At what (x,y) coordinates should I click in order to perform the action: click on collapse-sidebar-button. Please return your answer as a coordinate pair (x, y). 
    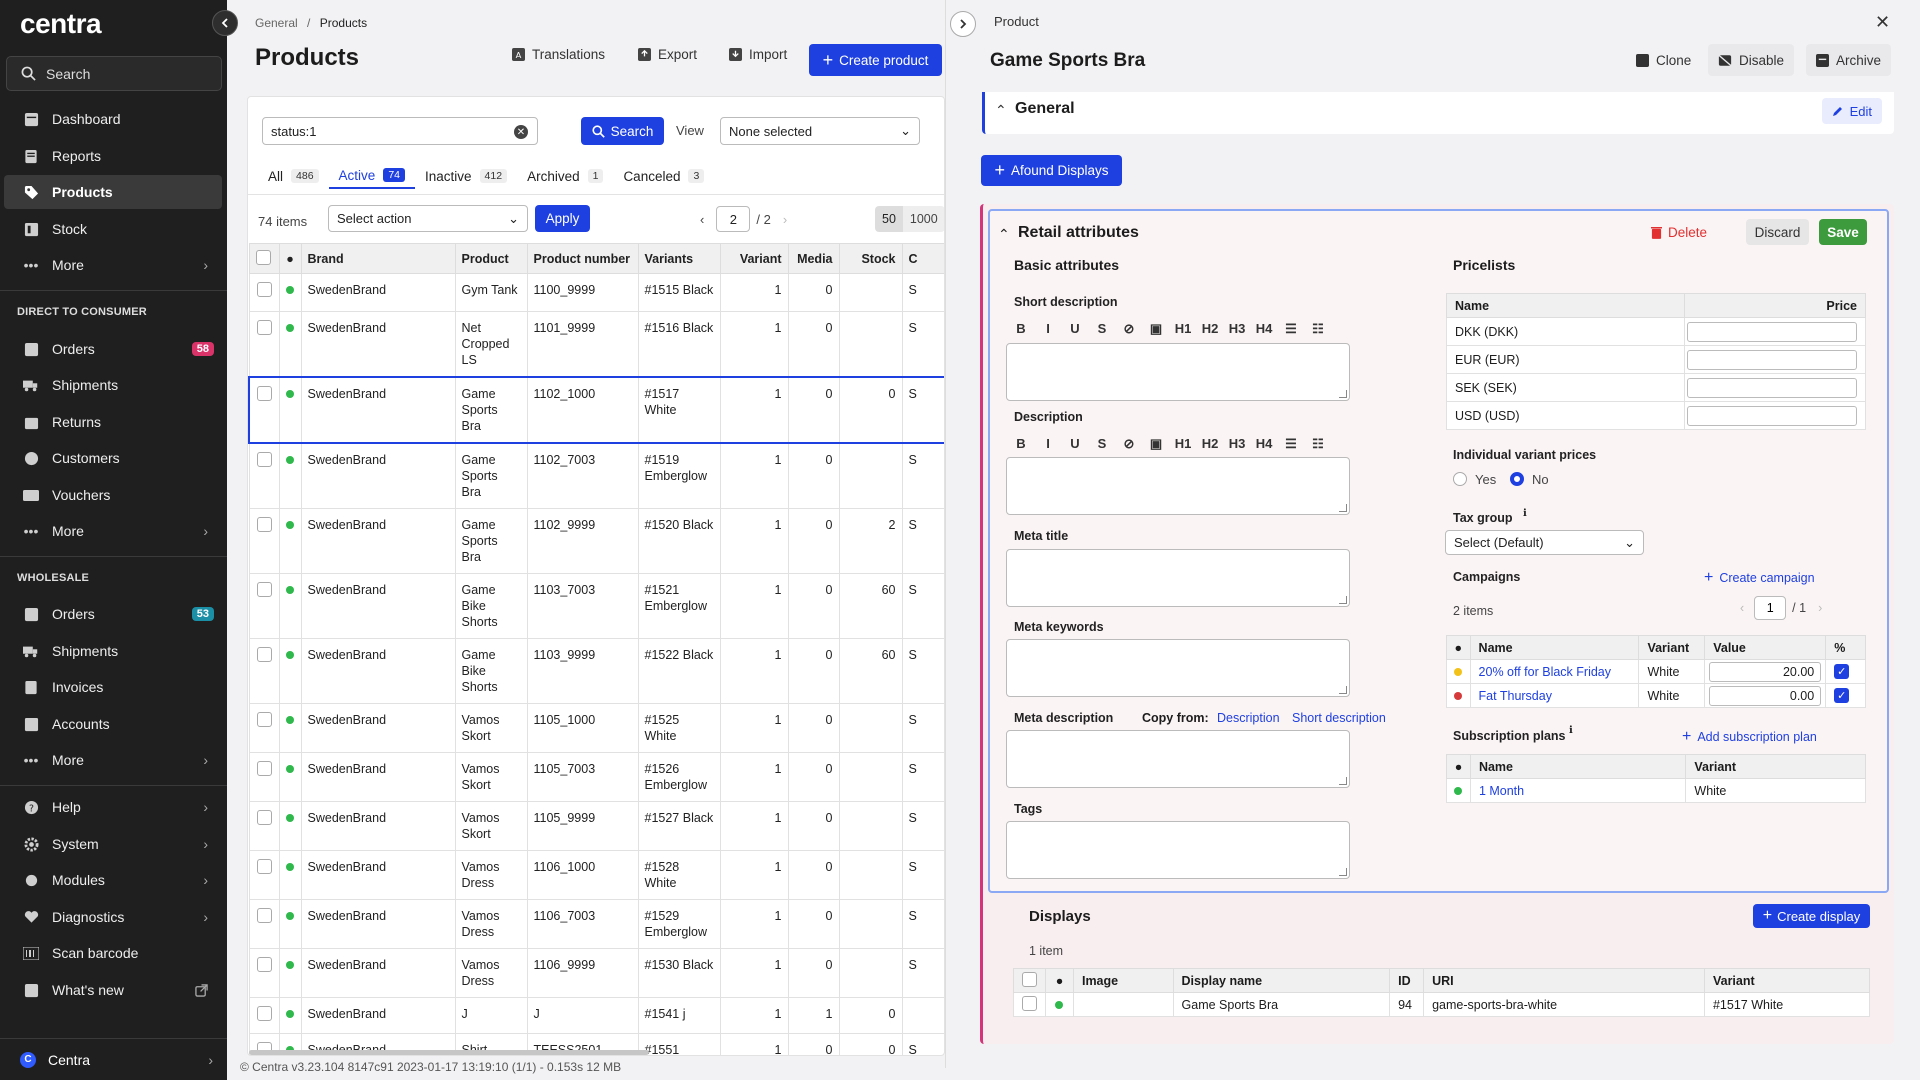
    Looking at the image, I should click on (225, 23).